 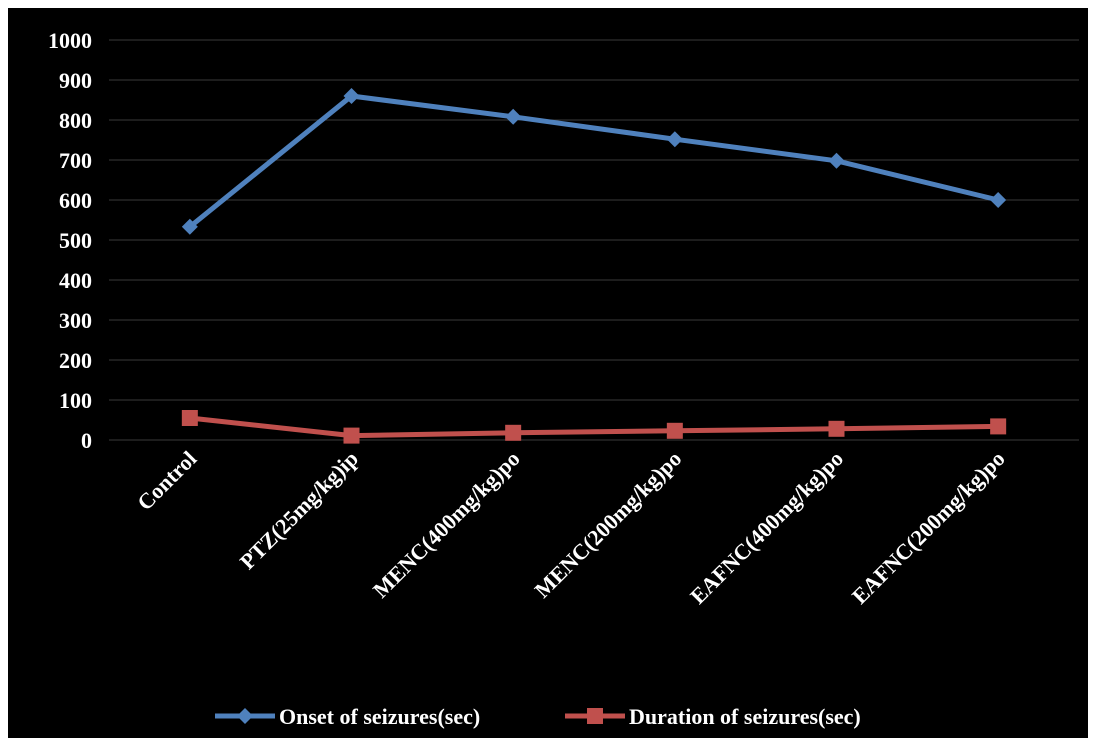 I want to click on x-tick-label: MENC(400mg/kg)po, so click(x=446, y=524).